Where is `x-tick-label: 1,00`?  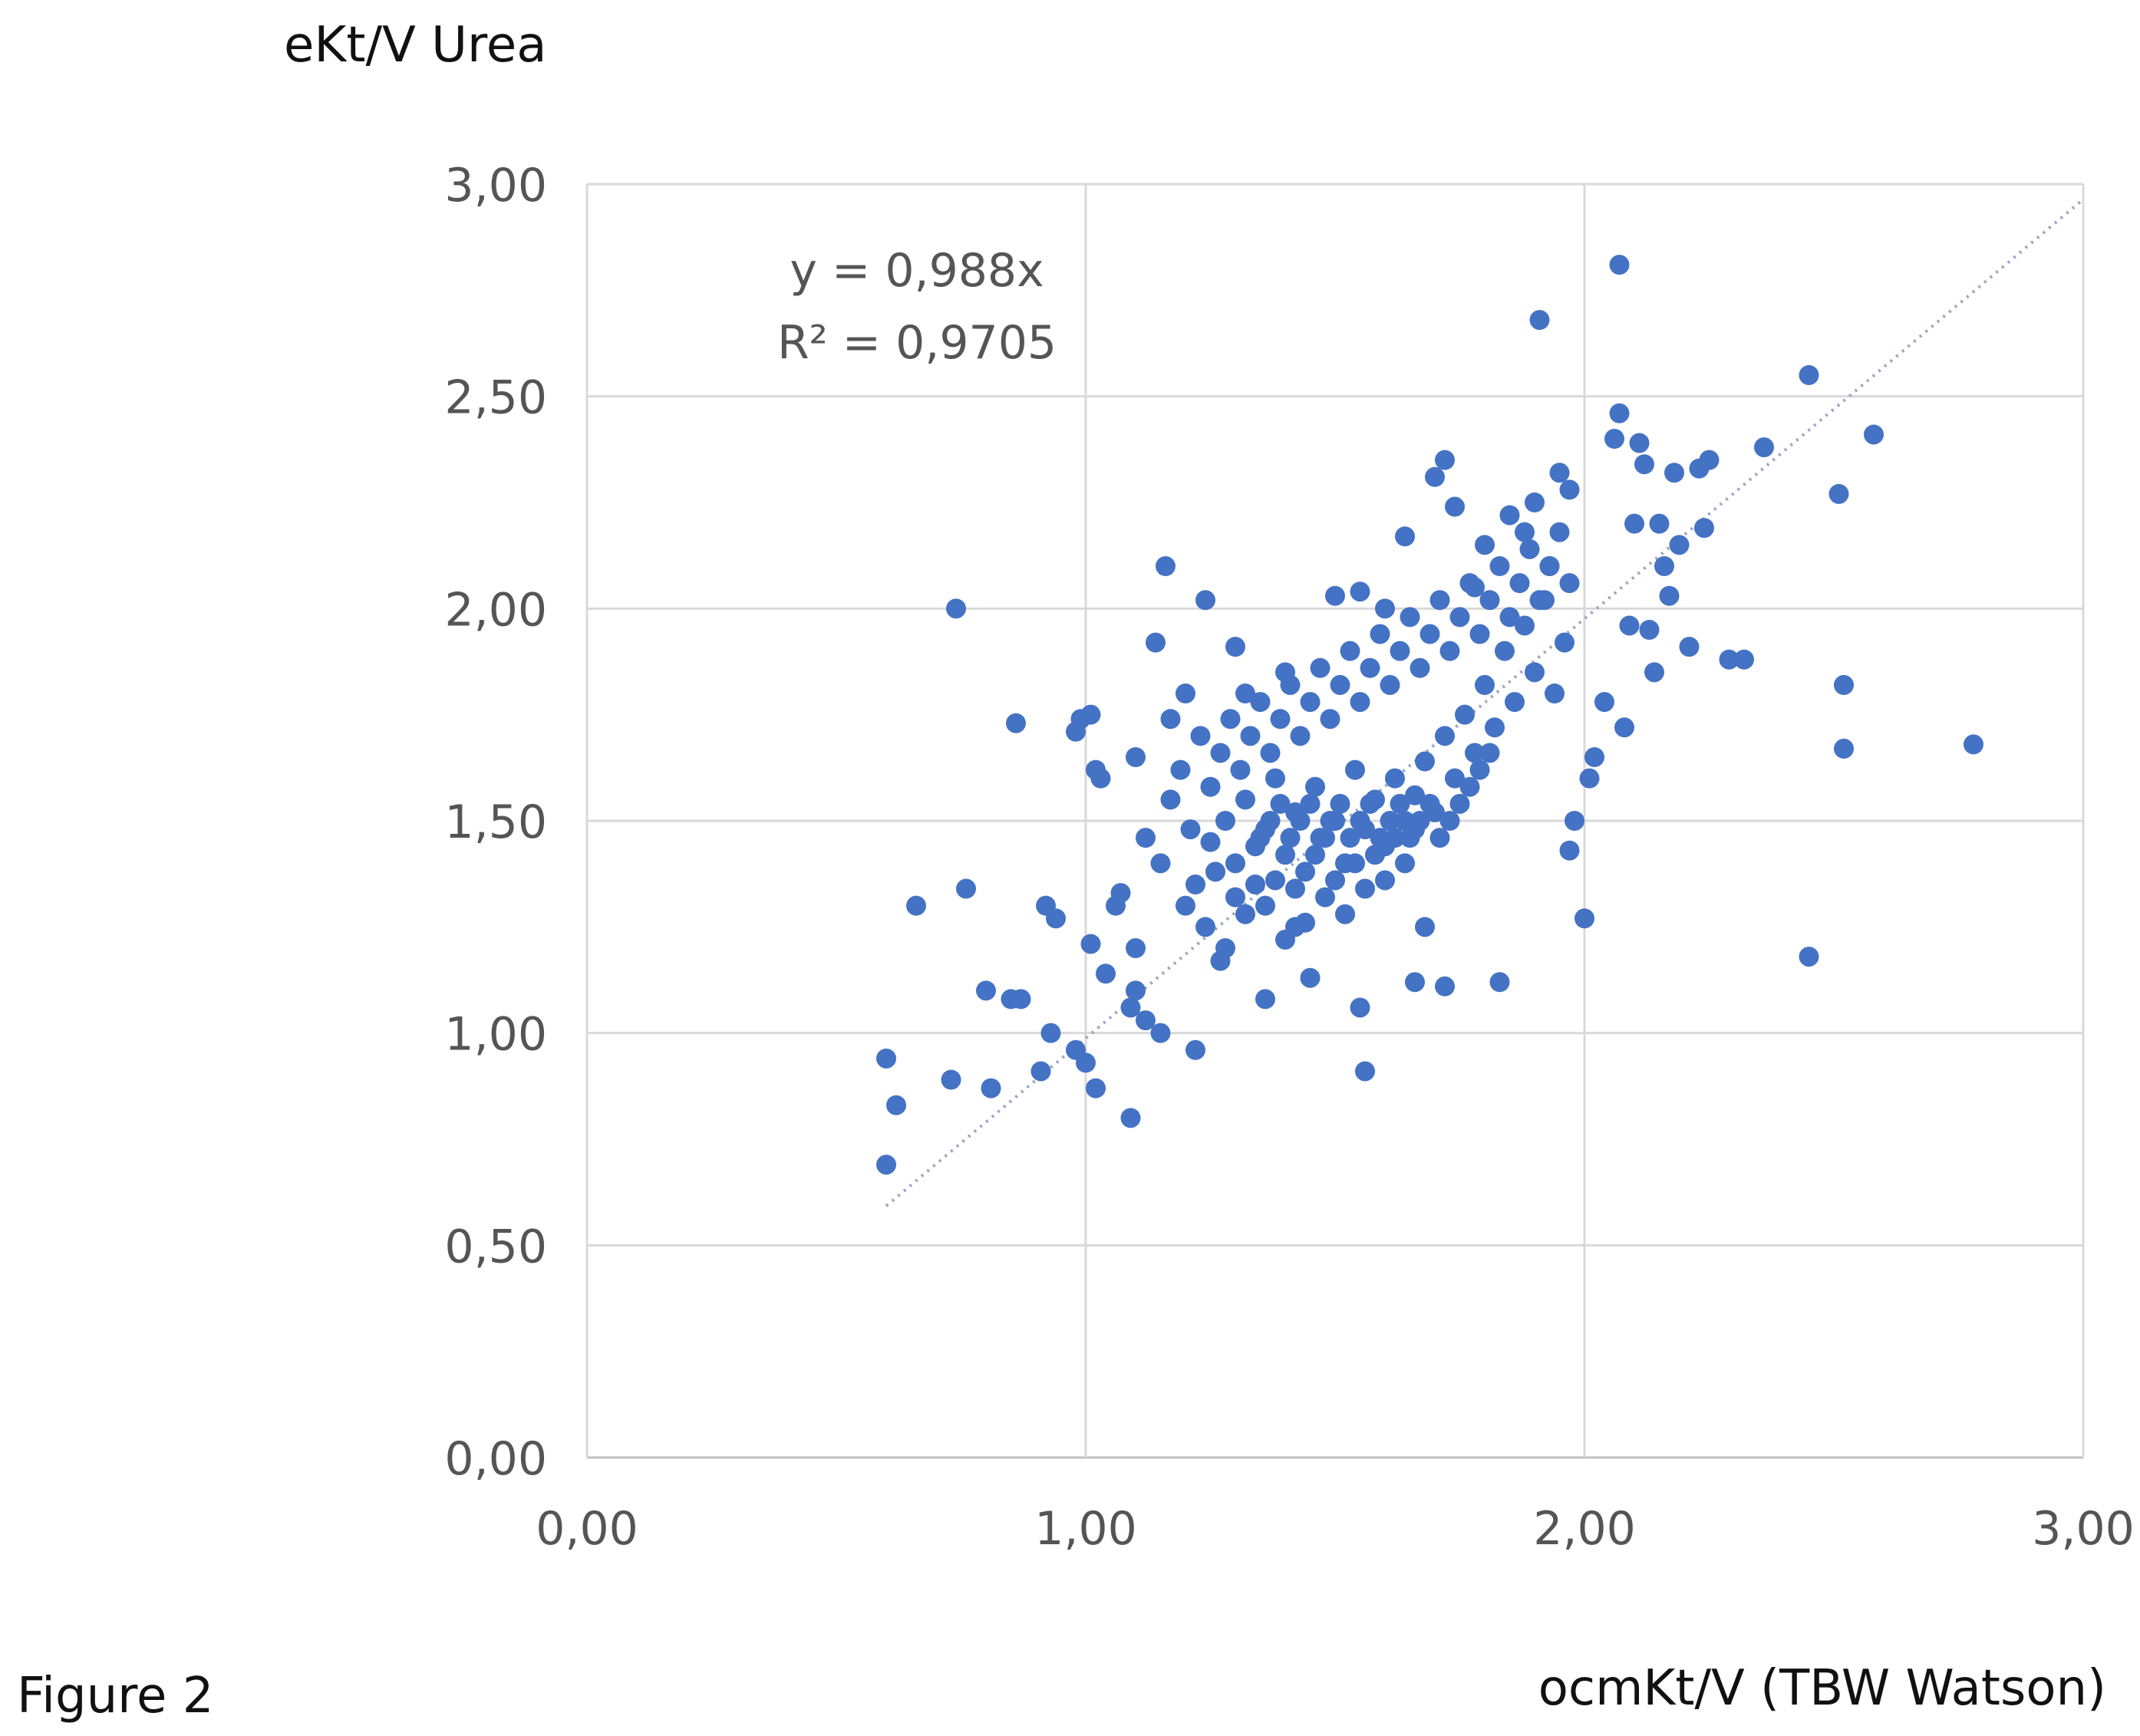 x-tick-label: 1,00 is located at coordinates (1085, 1529).